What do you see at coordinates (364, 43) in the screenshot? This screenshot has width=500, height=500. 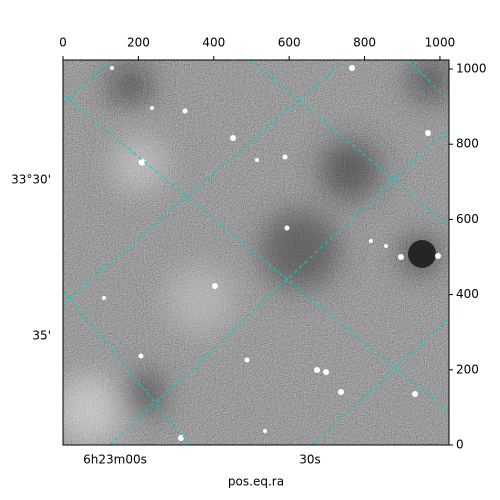 I see `x-tick-label: 800` at bounding box center [364, 43].